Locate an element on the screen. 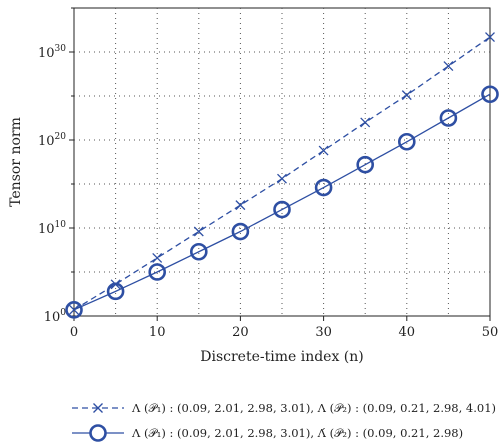  x-tick-label: 40 is located at coordinates (407, 332).